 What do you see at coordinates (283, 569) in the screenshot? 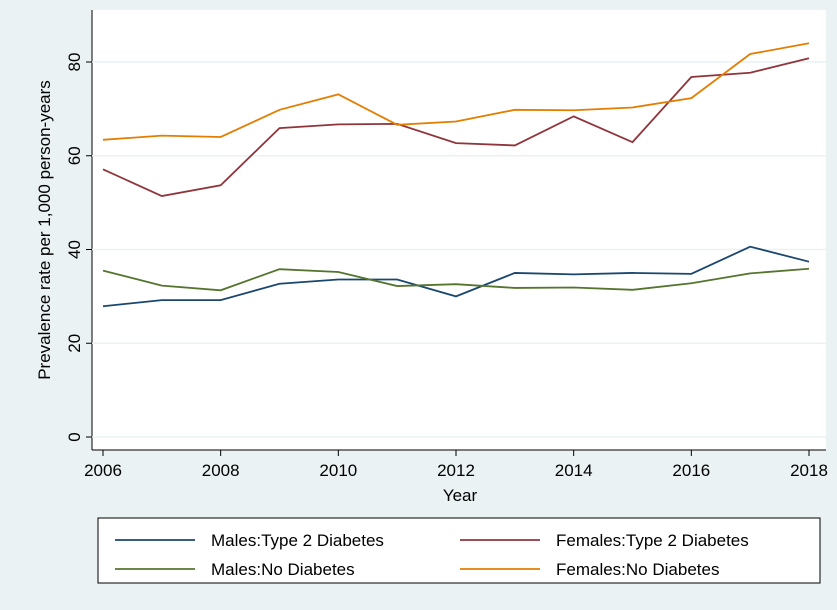
I see `legend-label: Males:No Diabetes` at bounding box center [283, 569].